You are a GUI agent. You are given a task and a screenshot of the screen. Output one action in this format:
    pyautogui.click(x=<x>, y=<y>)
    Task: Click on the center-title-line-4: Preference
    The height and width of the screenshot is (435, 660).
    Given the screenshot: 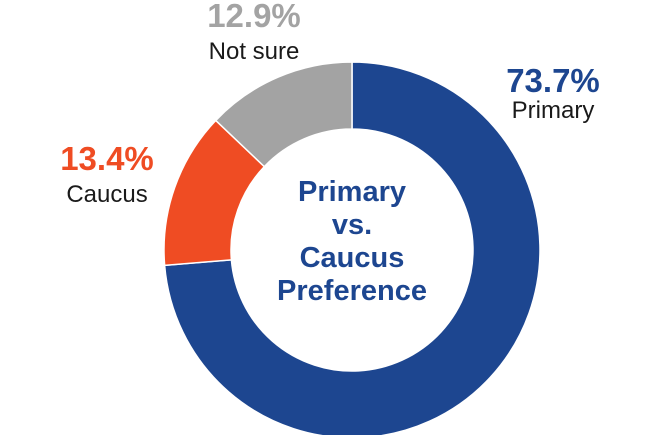 What is the action you would take?
    pyautogui.click(x=352, y=291)
    